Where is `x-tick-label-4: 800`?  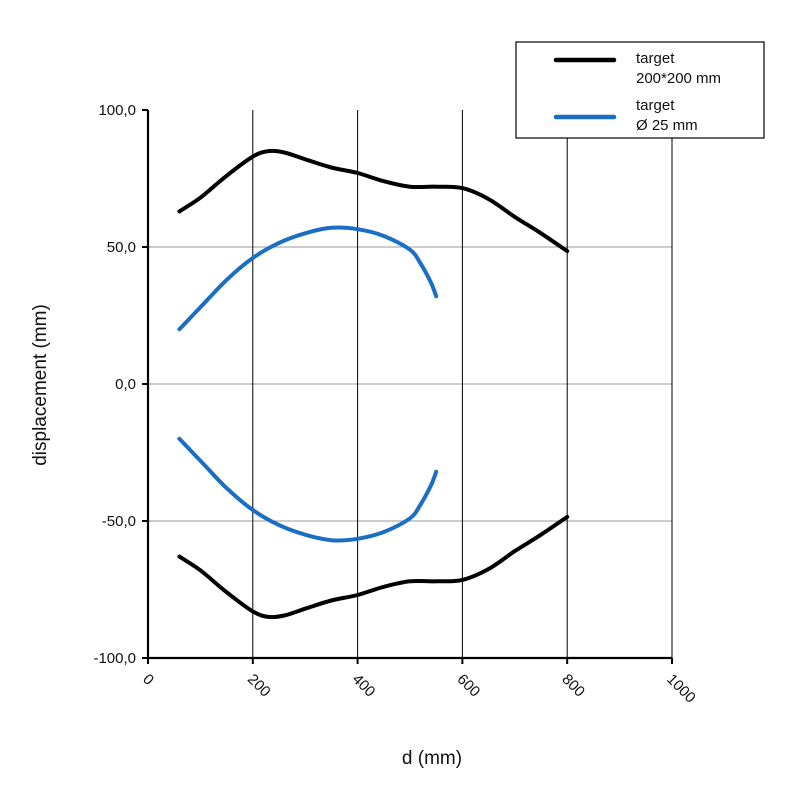 x-tick-label-4: 800 is located at coordinates (573, 686).